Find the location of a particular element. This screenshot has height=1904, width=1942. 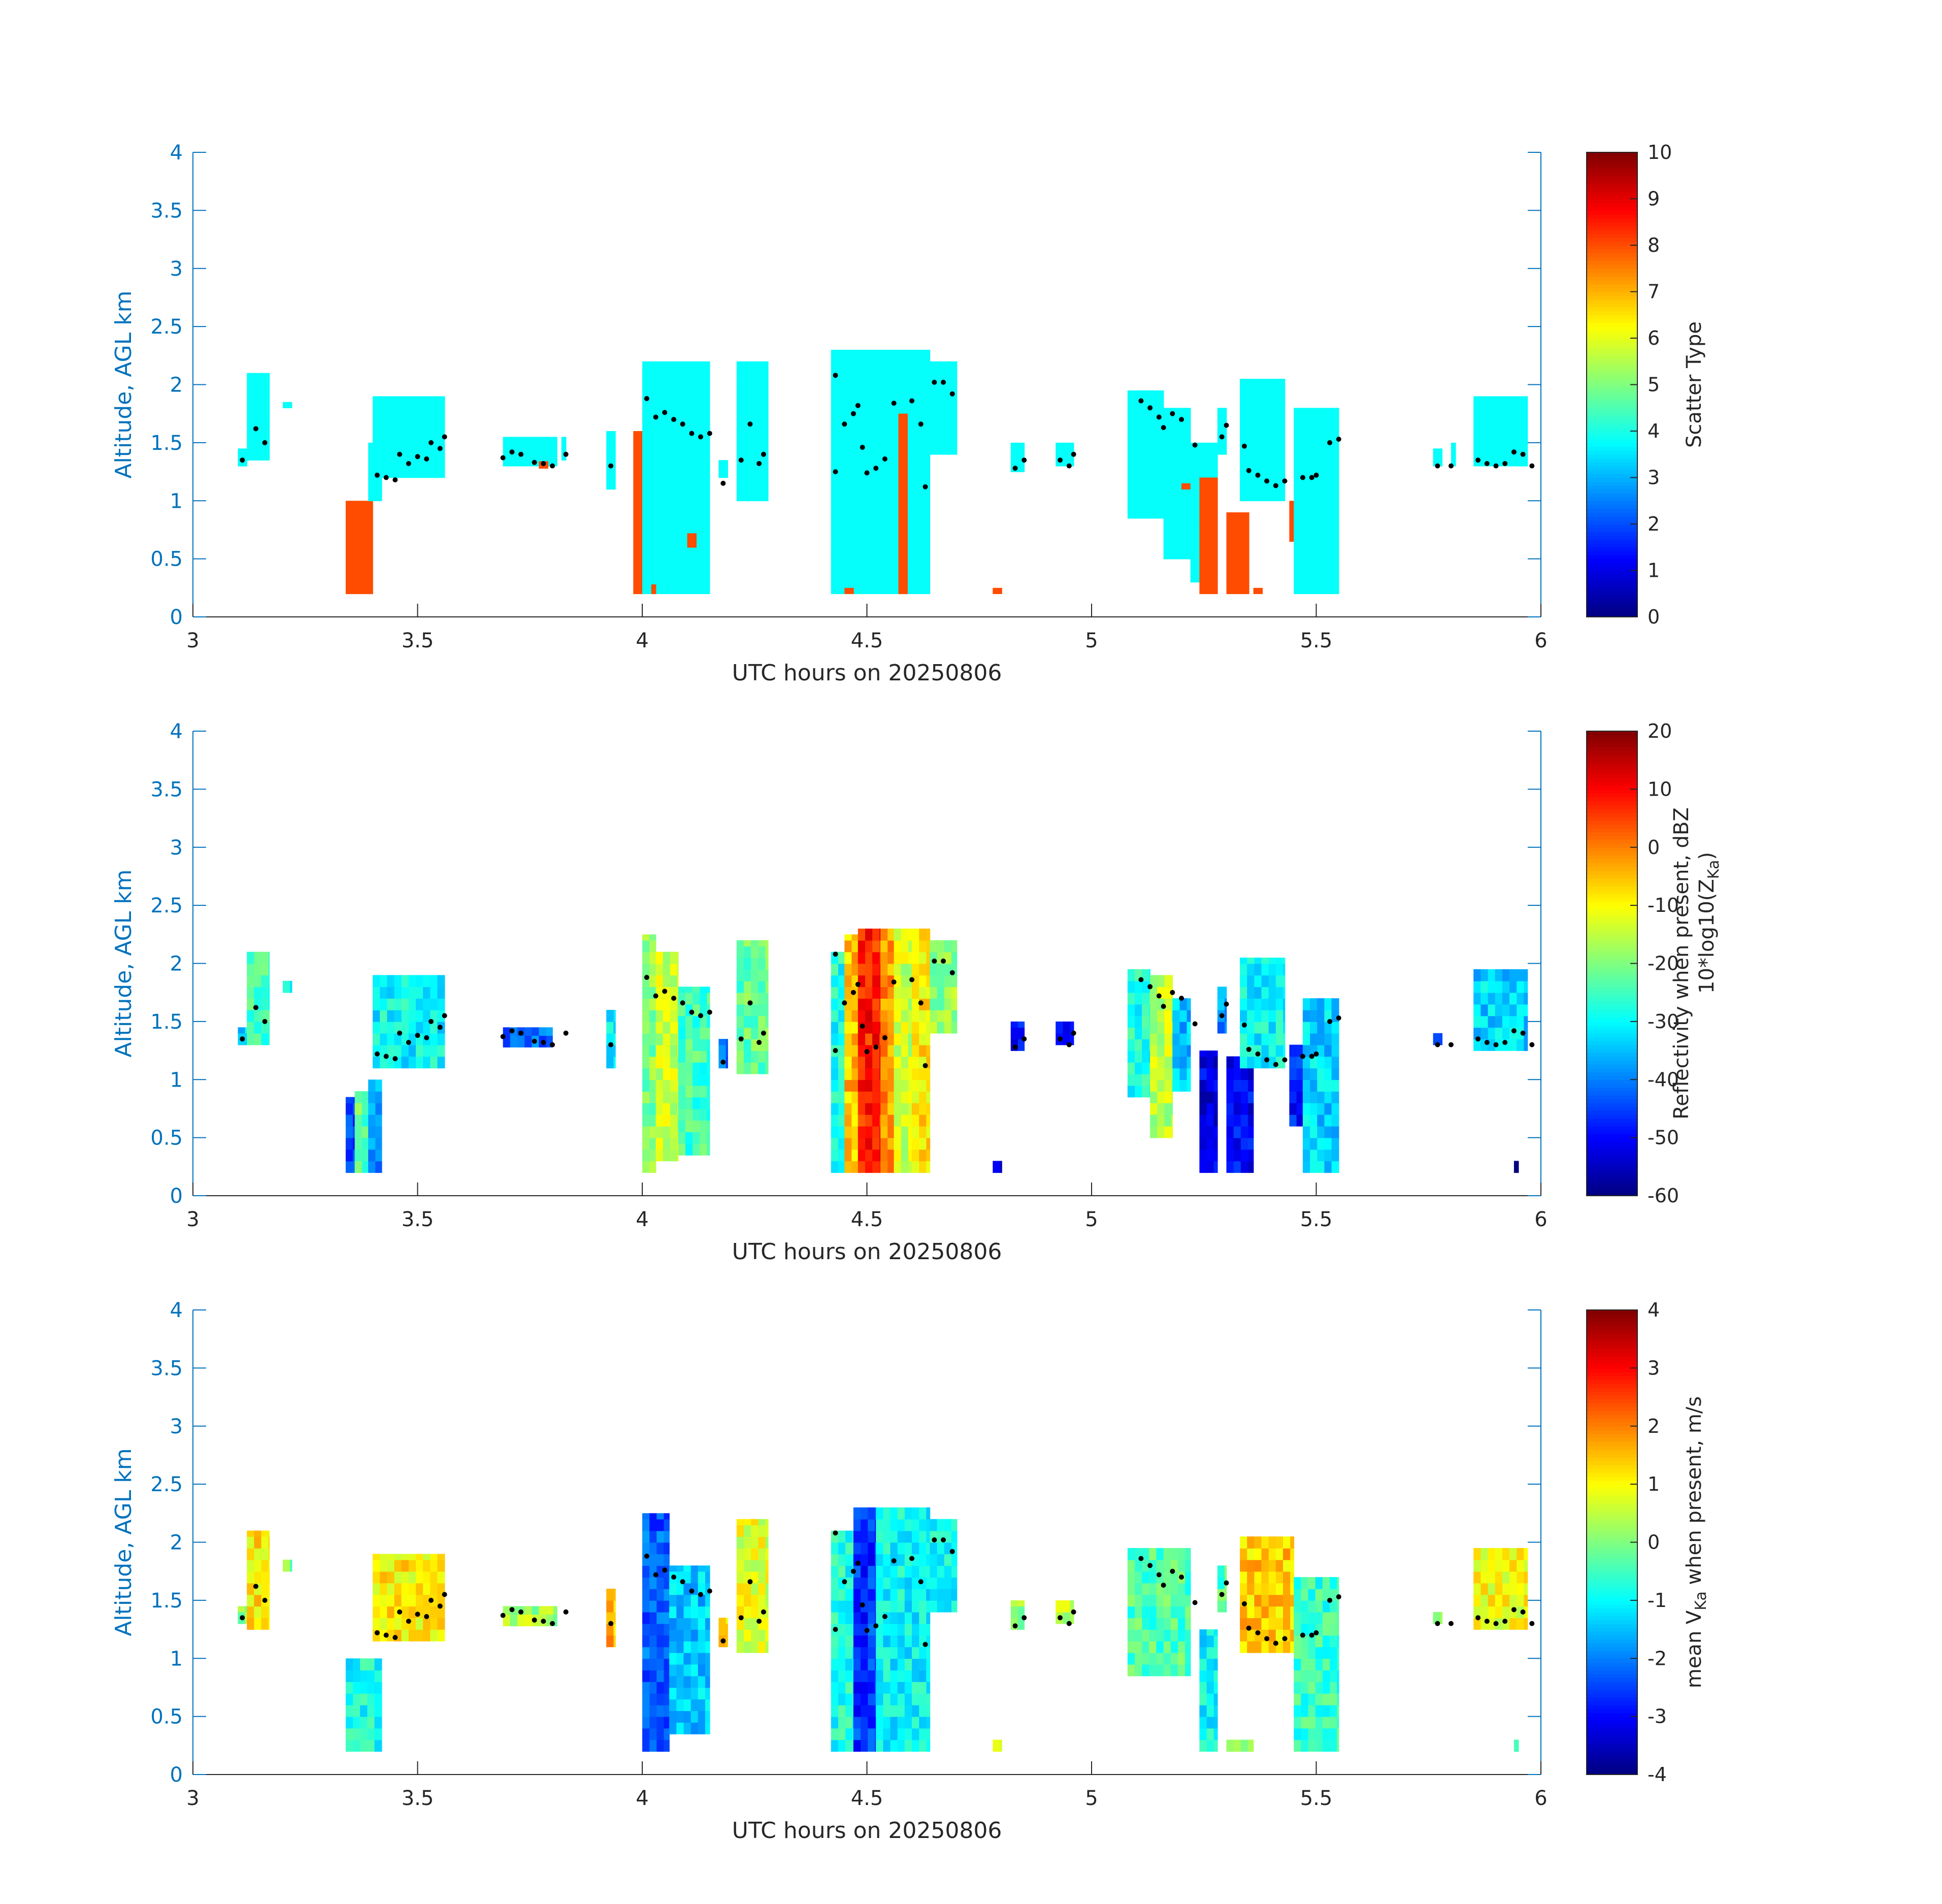

y-tick-label: 0.5 is located at coordinates (166, 1138).